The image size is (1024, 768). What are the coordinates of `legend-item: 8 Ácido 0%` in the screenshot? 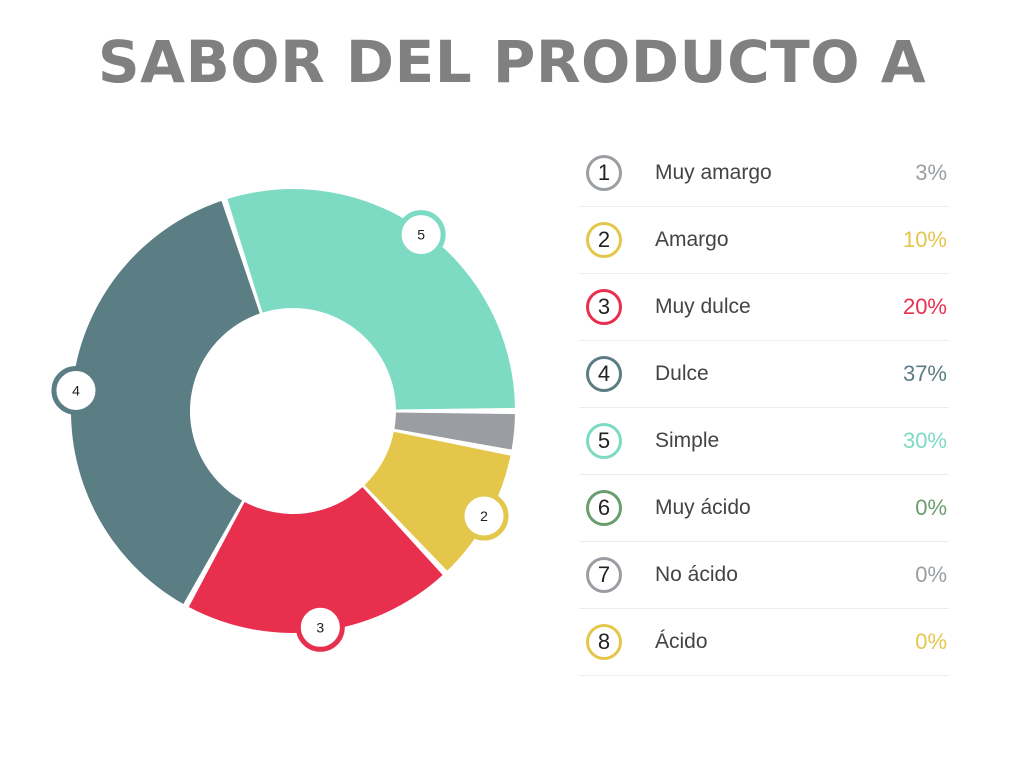 It's located at (764, 642).